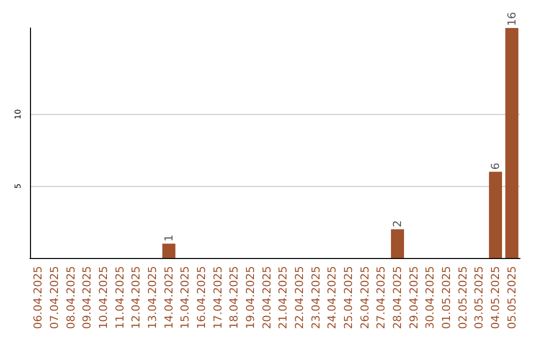 This screenshot has height=340, width=540. What do you see at coordinates (495, 166) in the screenshot?
I see `data-label: 6` at bounding box center [495, 166].